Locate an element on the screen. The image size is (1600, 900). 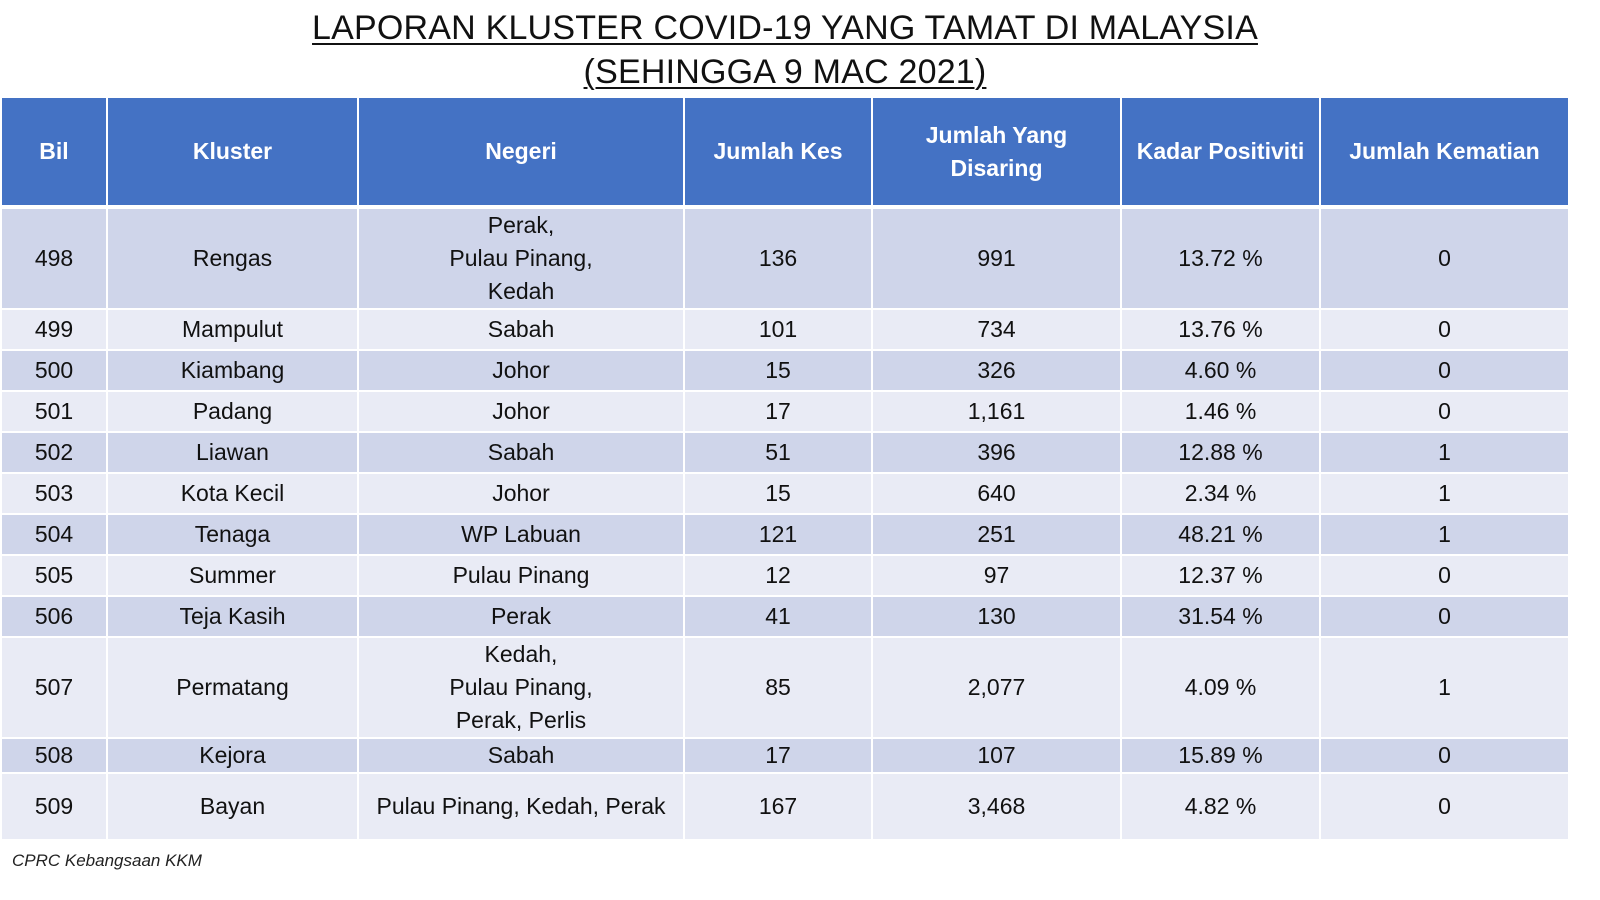
cell-negeri: WP Labuan is located at coordinates (521, 534).